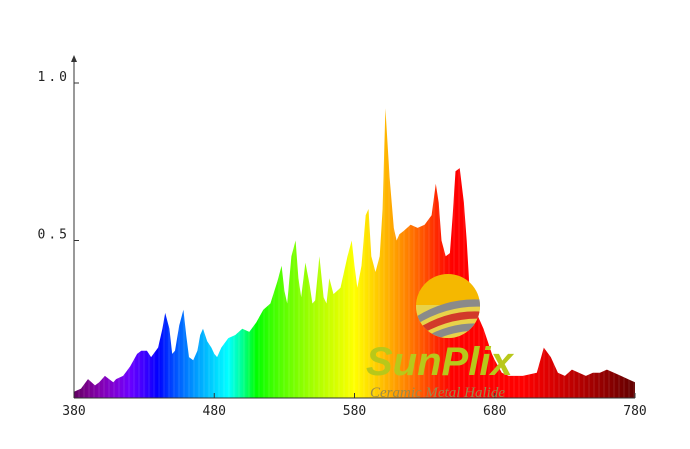 Image resolution: width=690 pixels, height=449 pixels. Describe the element at coordinates (73, 411) in the screenshot. I see `x-tick-label: 380` at that location.